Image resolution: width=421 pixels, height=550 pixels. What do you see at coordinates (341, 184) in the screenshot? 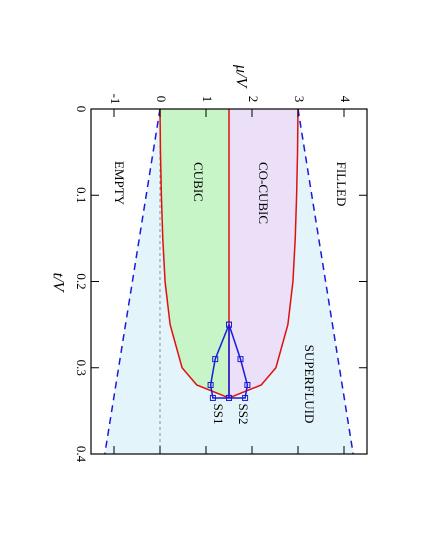
I see `annotation: FILLED` at bounding box center [341, 184].